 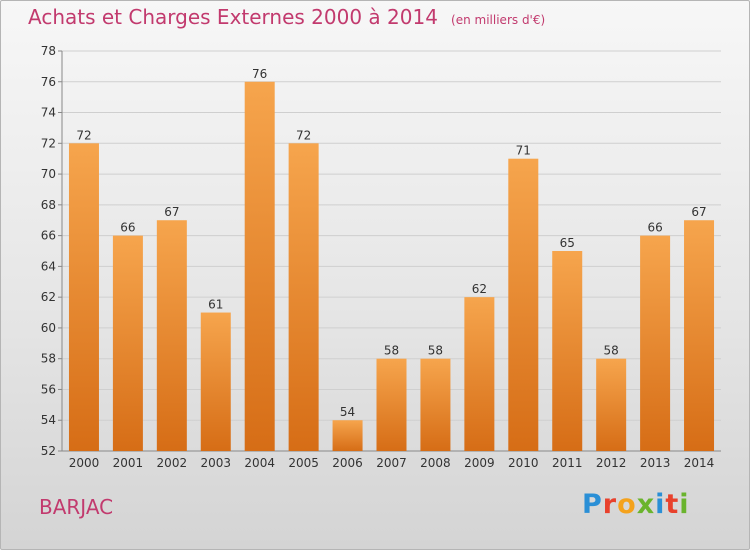 I want to click on y-tick-label: 78, so click(x=48, y=51).